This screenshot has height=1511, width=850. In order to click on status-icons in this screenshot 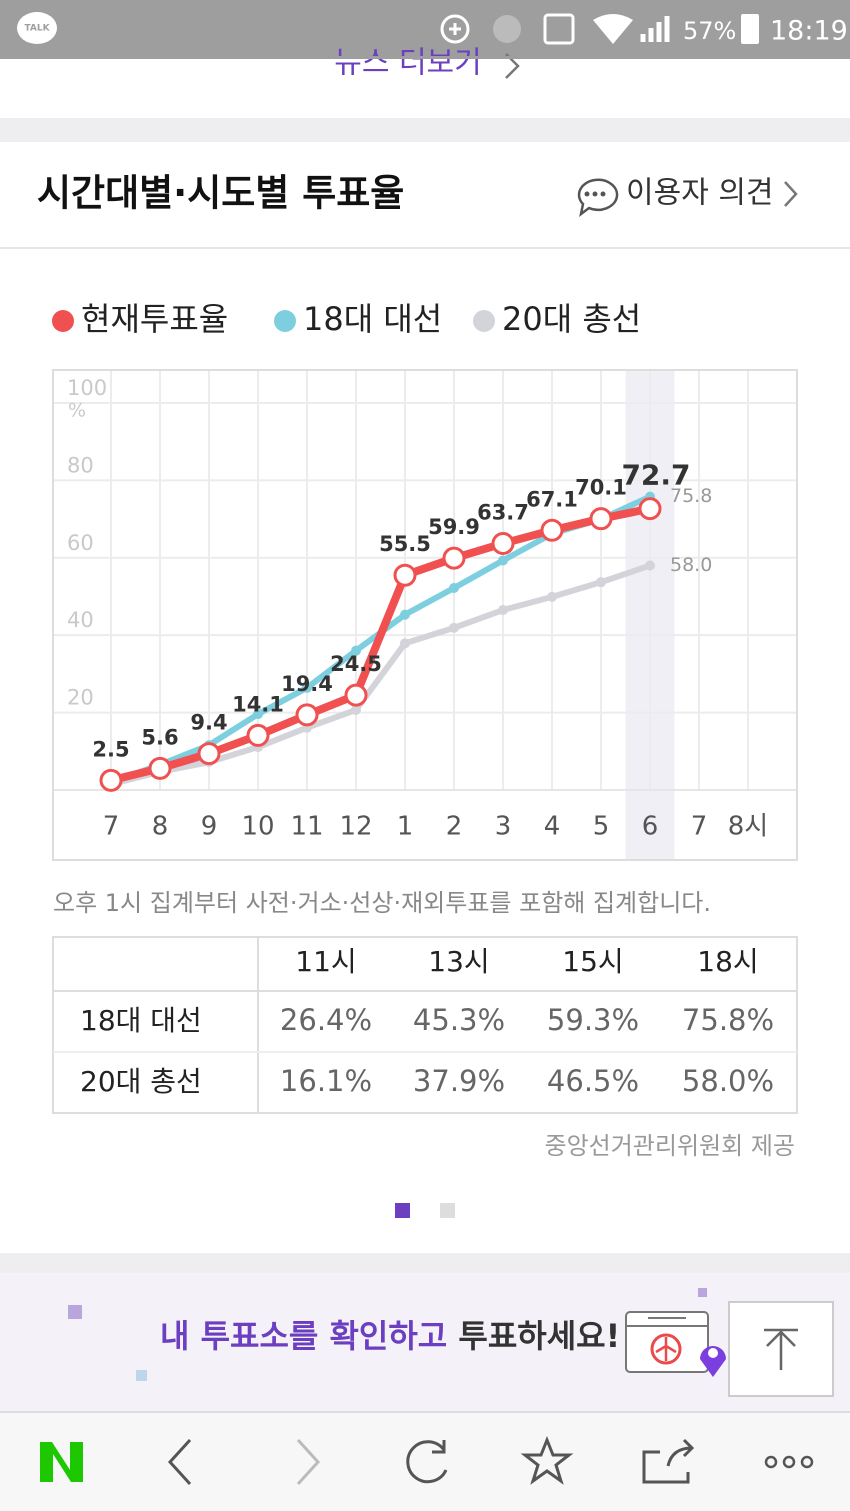, I will do `click(555, 29)`.